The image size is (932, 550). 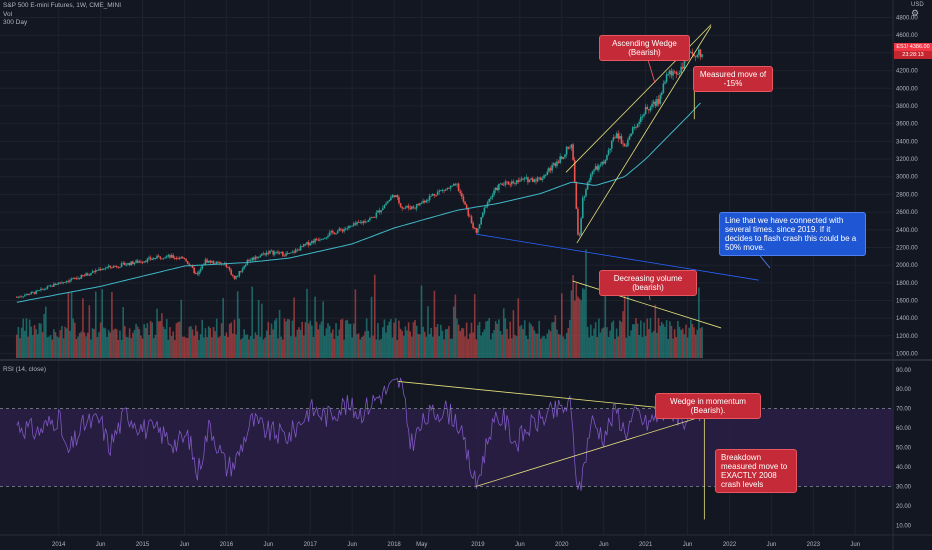 I want to click on ascending-wedge-callout: Ascending Wedge (Bearish), so click(x=644, y=48).